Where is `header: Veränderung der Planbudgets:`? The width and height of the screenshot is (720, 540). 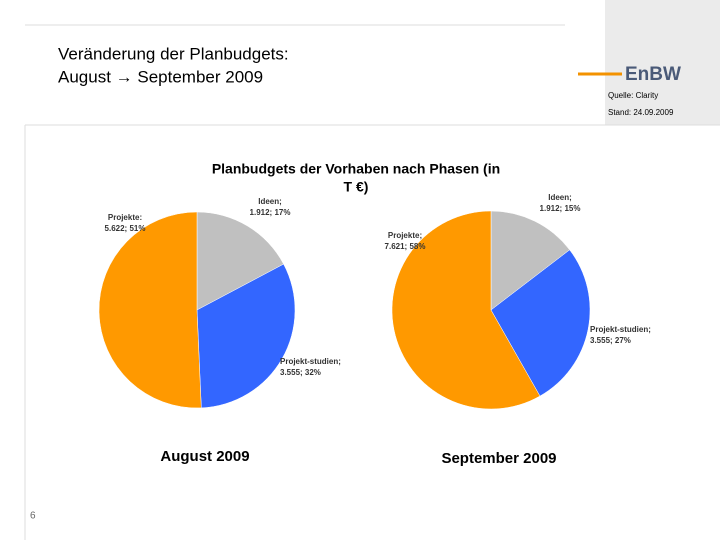 header: Veränderung der Planbudgets: is located at coordinates (173, 53).